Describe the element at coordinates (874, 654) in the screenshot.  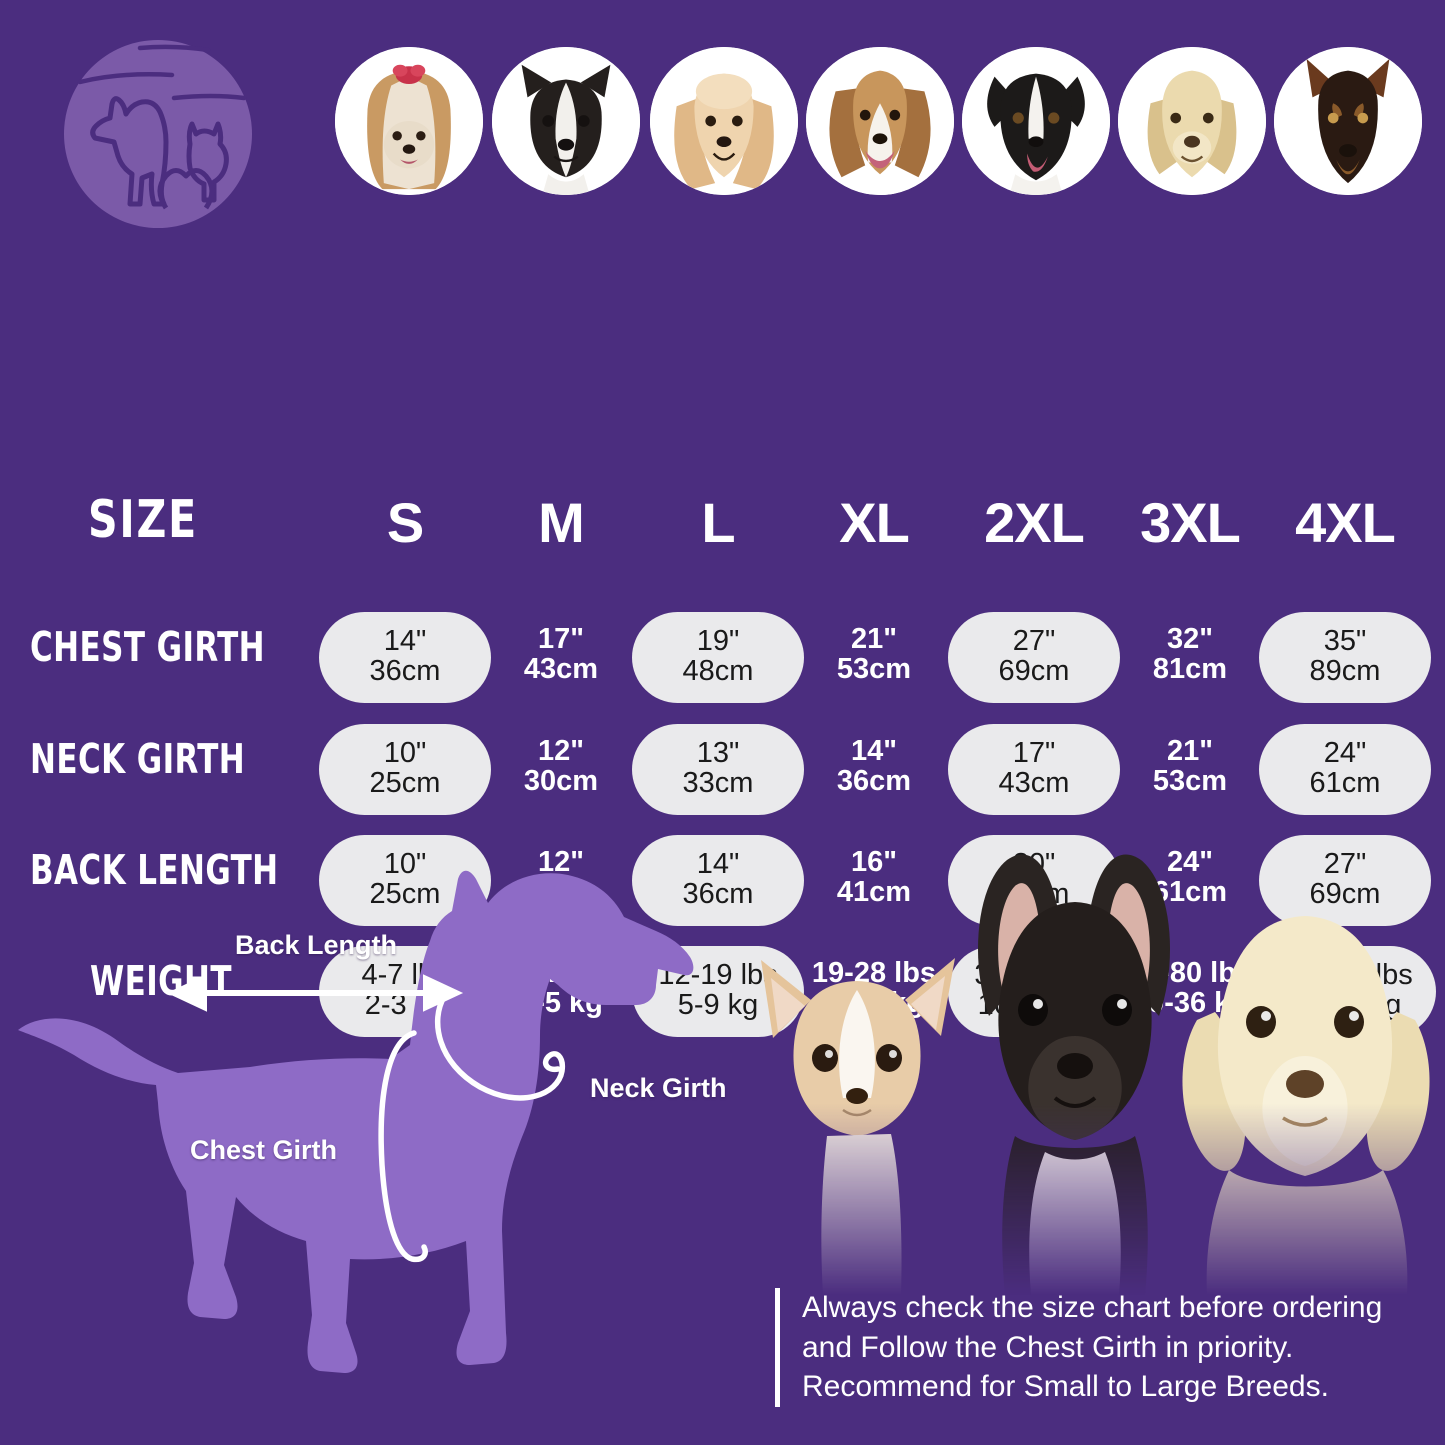
I see `cell-chest-xl: 21" 53cm` at that location.